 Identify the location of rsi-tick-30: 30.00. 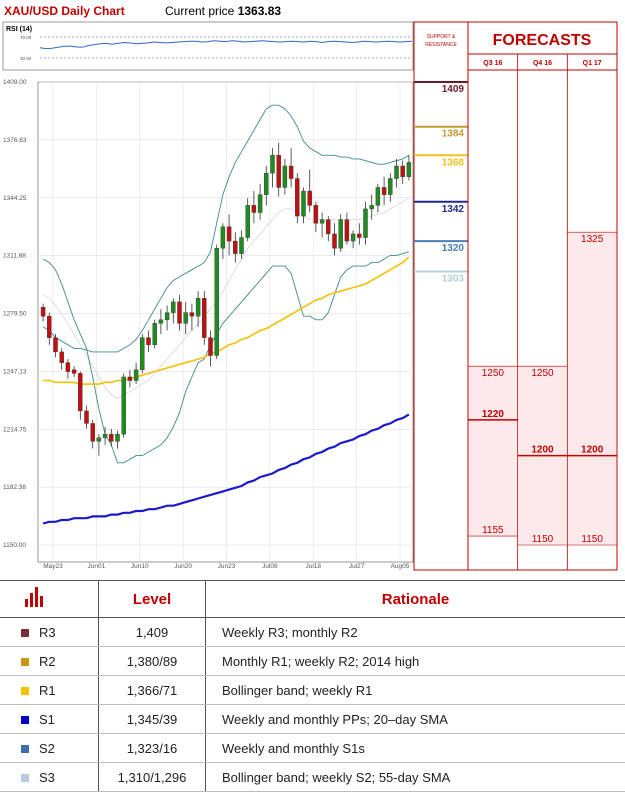
(26, 58).